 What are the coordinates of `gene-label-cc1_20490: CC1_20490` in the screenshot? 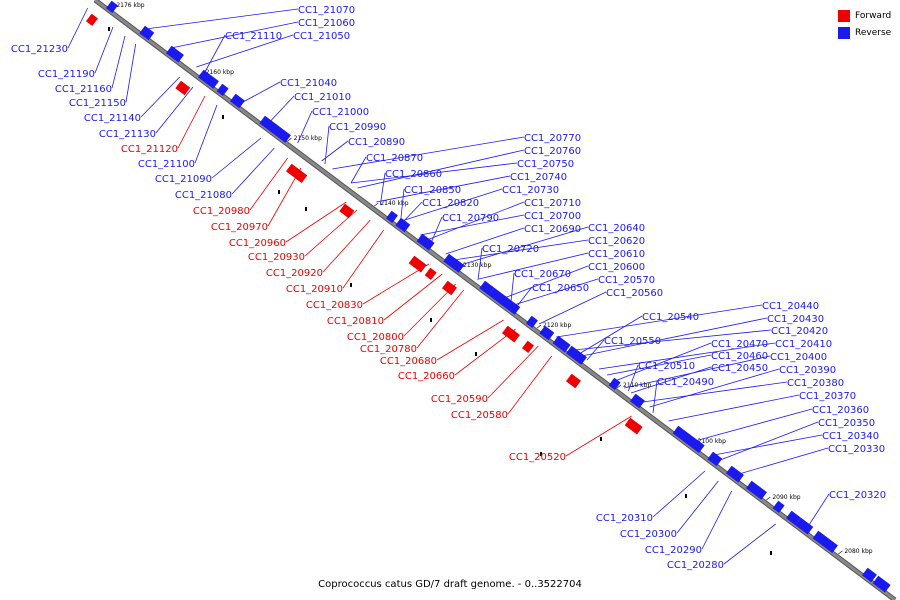 It's located at (685, 382).